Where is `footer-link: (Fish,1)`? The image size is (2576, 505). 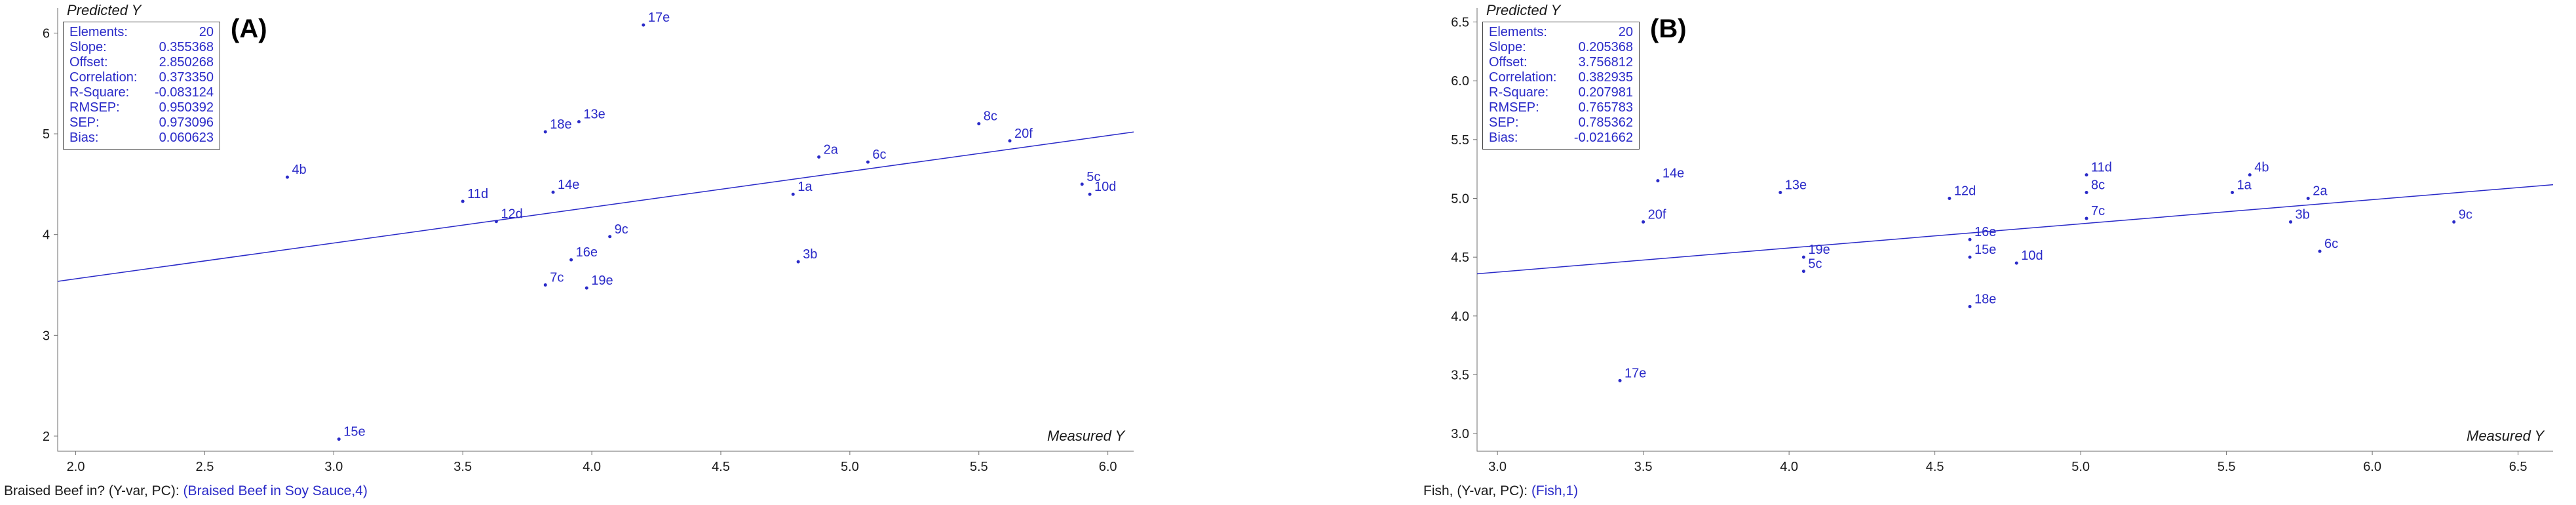
footer-link: (Fish,1) is located at coordinates (1555, 491).